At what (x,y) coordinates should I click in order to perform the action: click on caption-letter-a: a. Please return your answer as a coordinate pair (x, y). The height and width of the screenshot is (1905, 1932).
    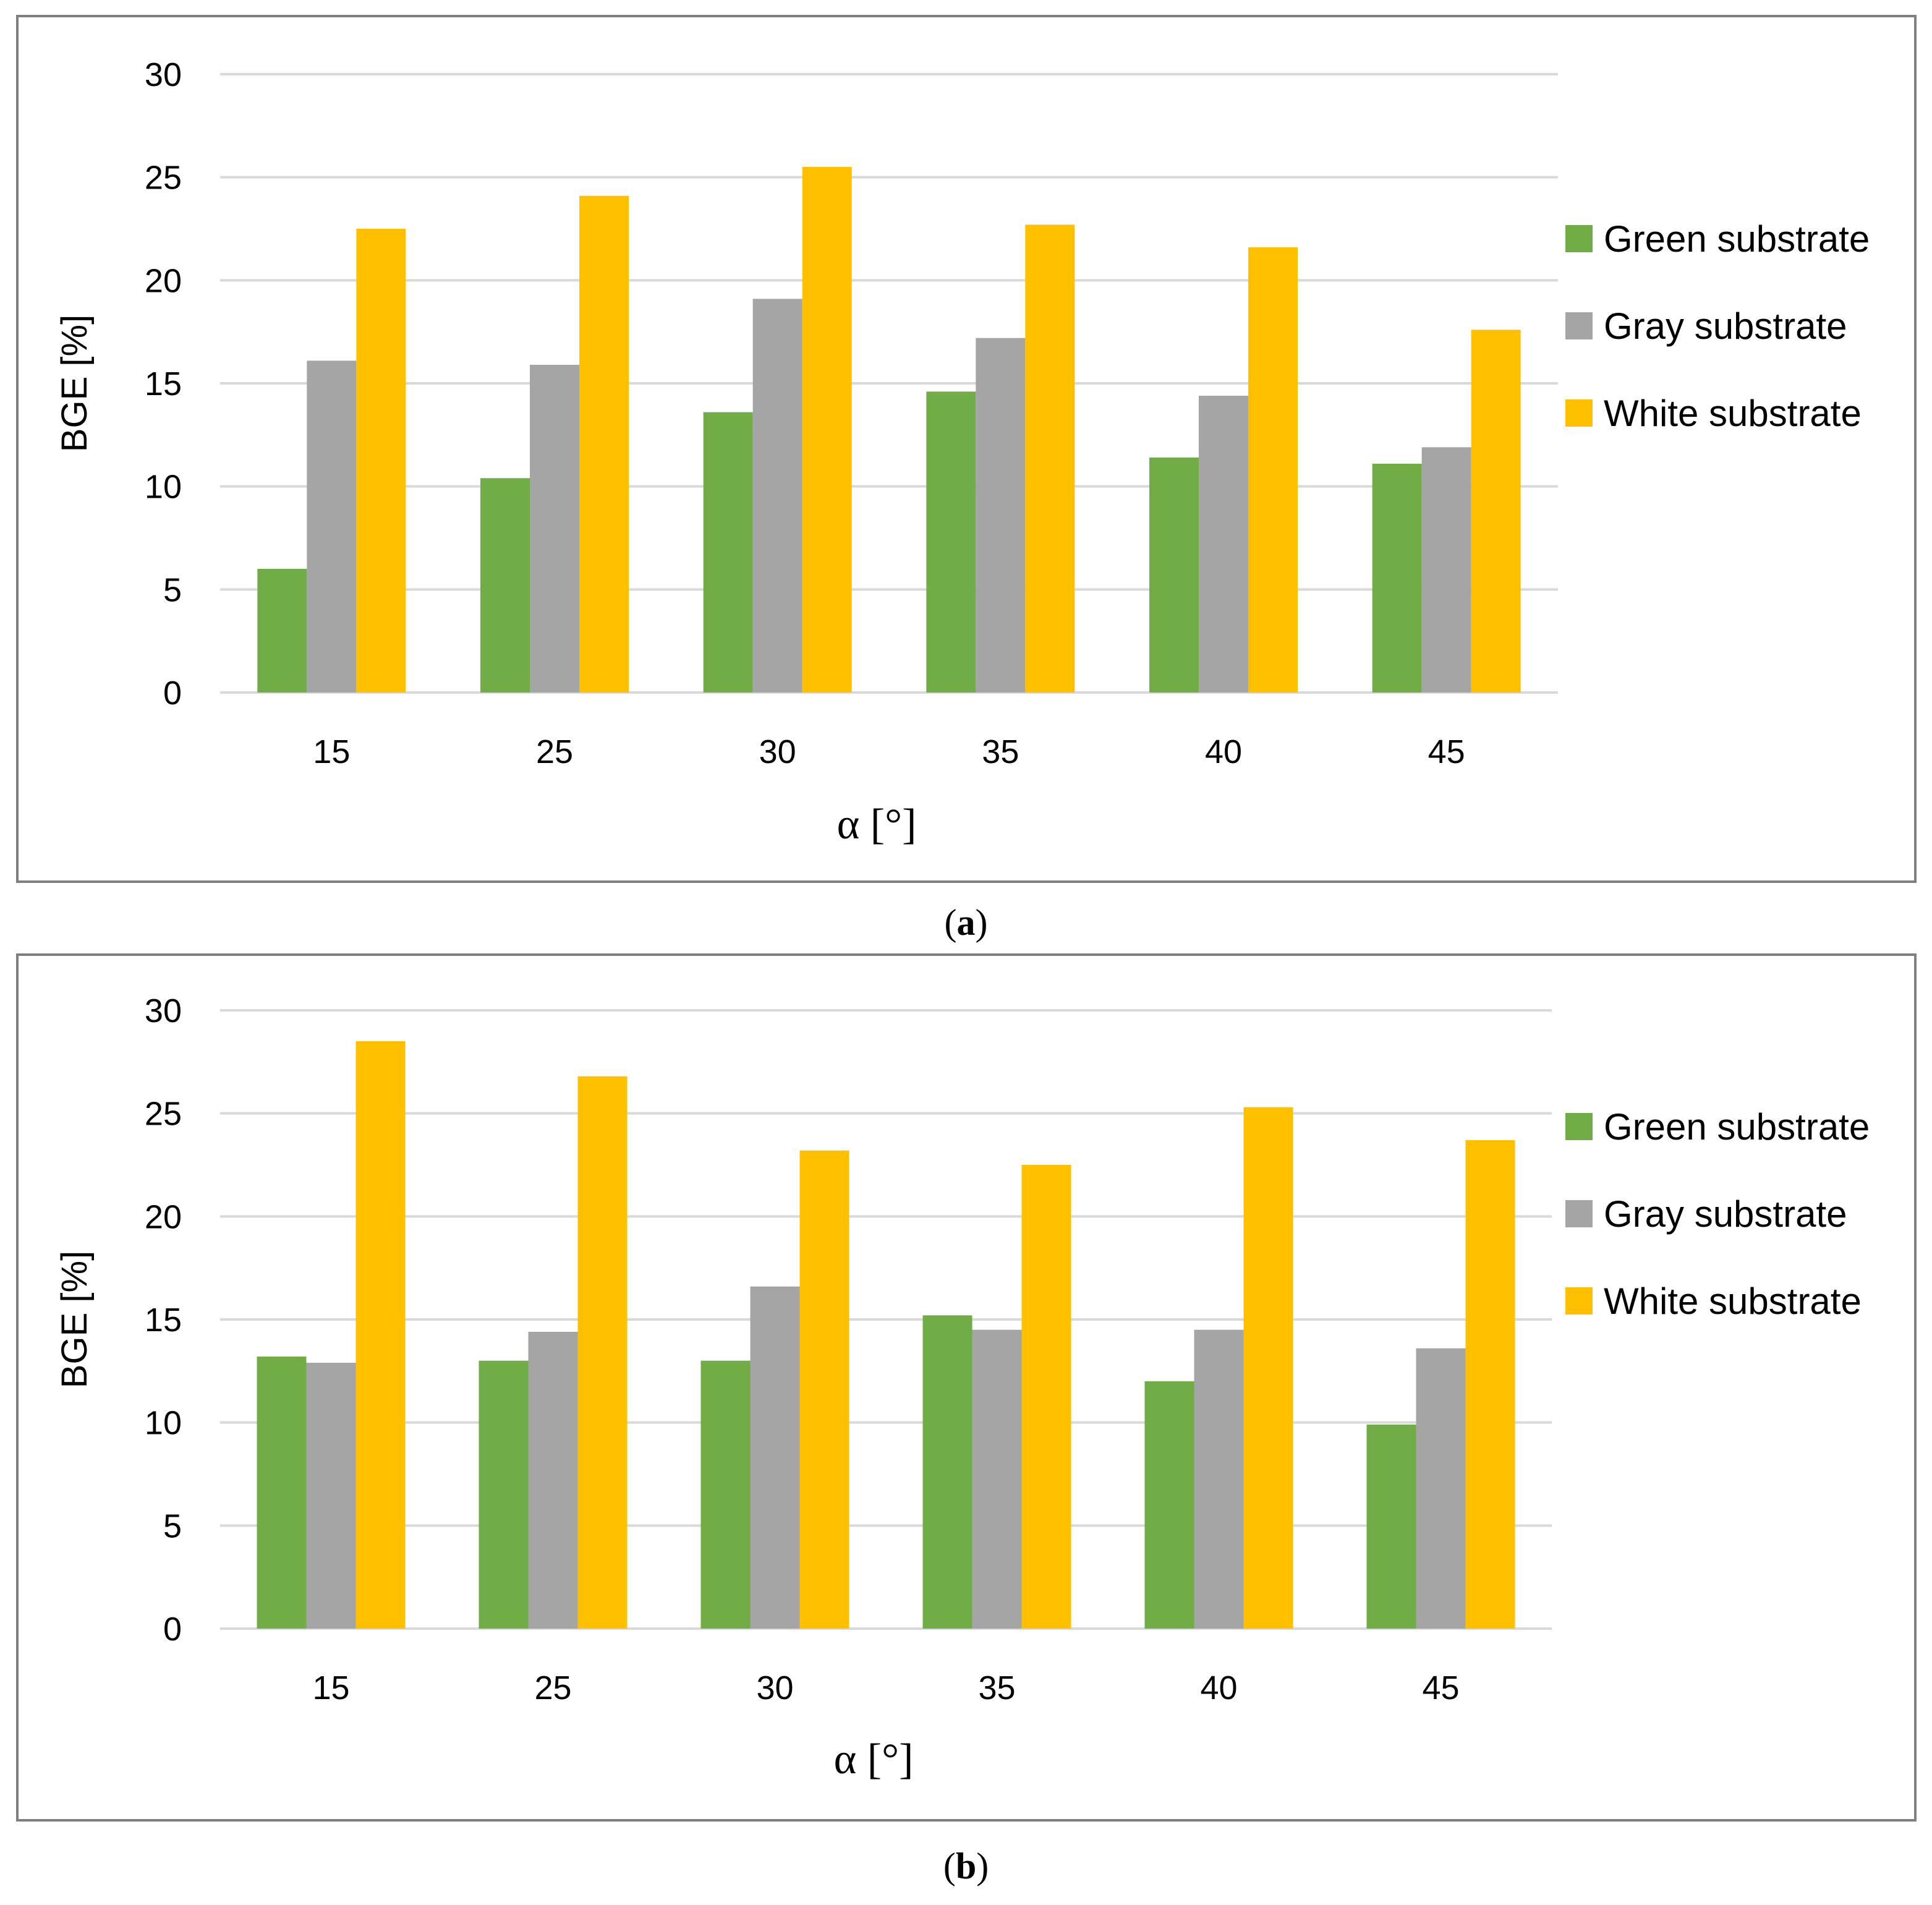
    Looking at the image, I should click on (966, 923).